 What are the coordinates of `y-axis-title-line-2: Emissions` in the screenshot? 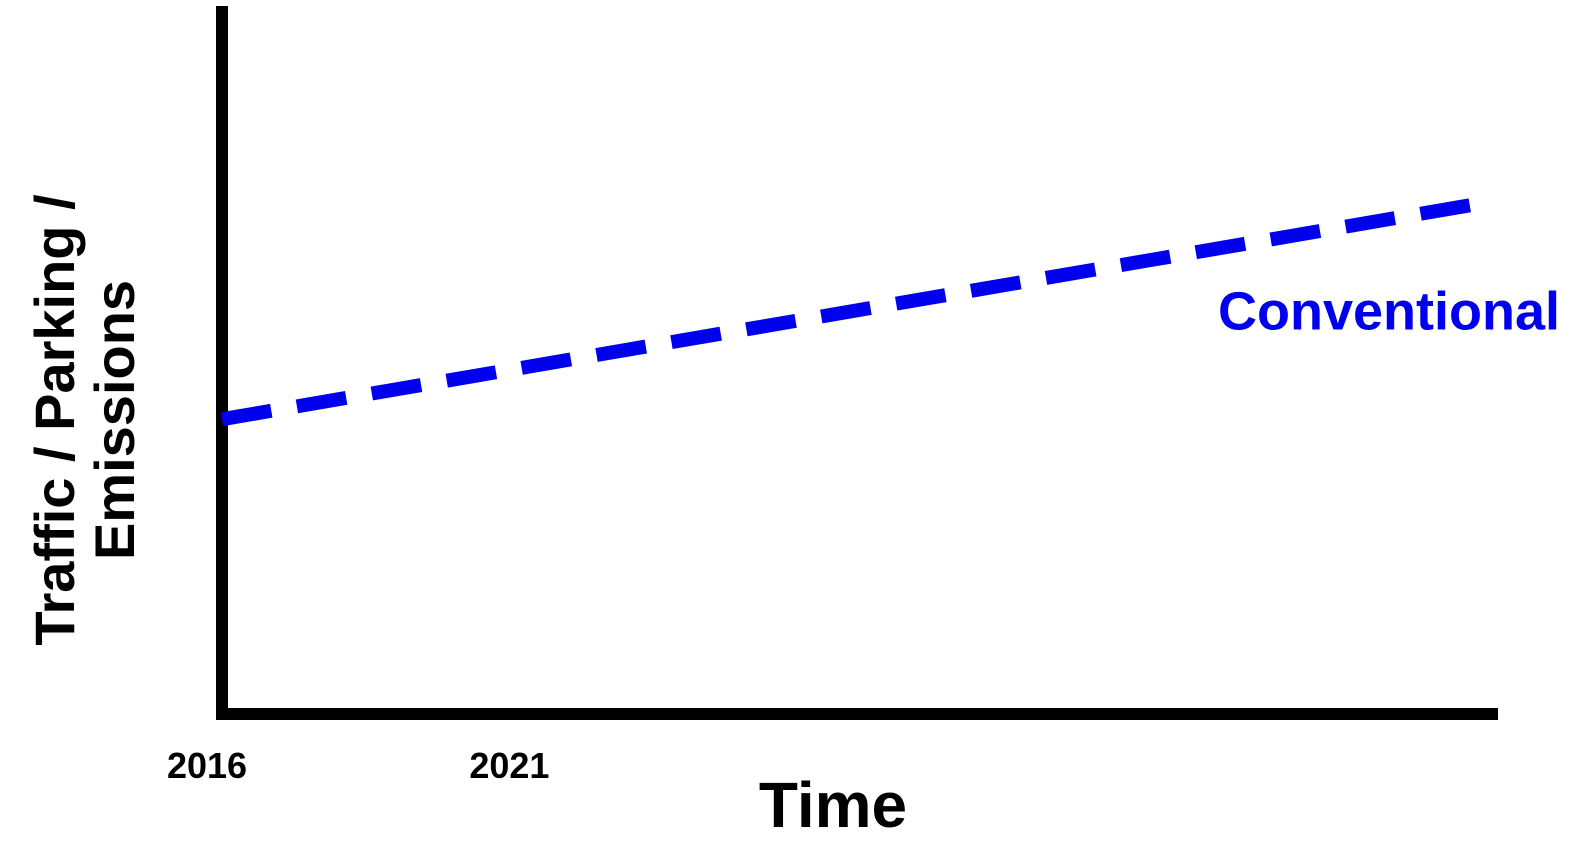 It's located at (114, 420).